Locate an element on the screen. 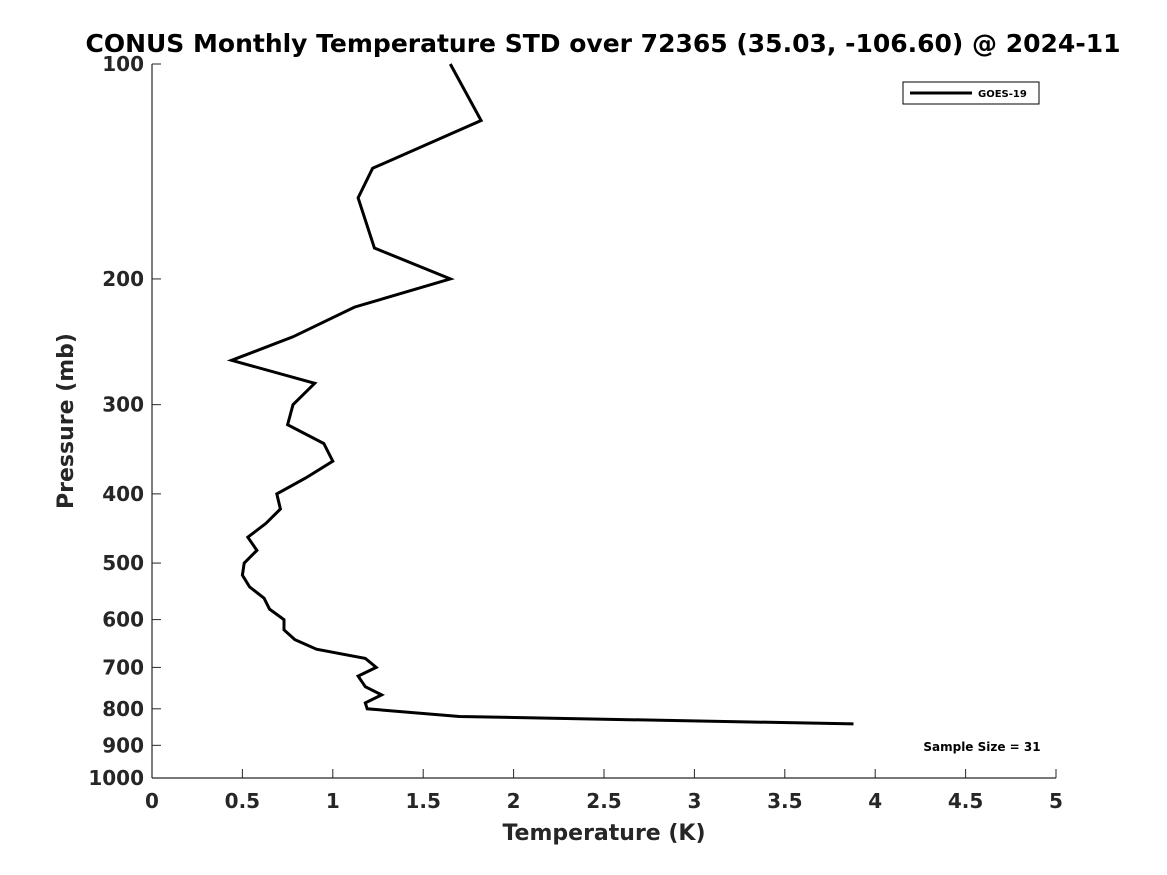  x-tick-label: 5 is located at coordinates (1056, 801).